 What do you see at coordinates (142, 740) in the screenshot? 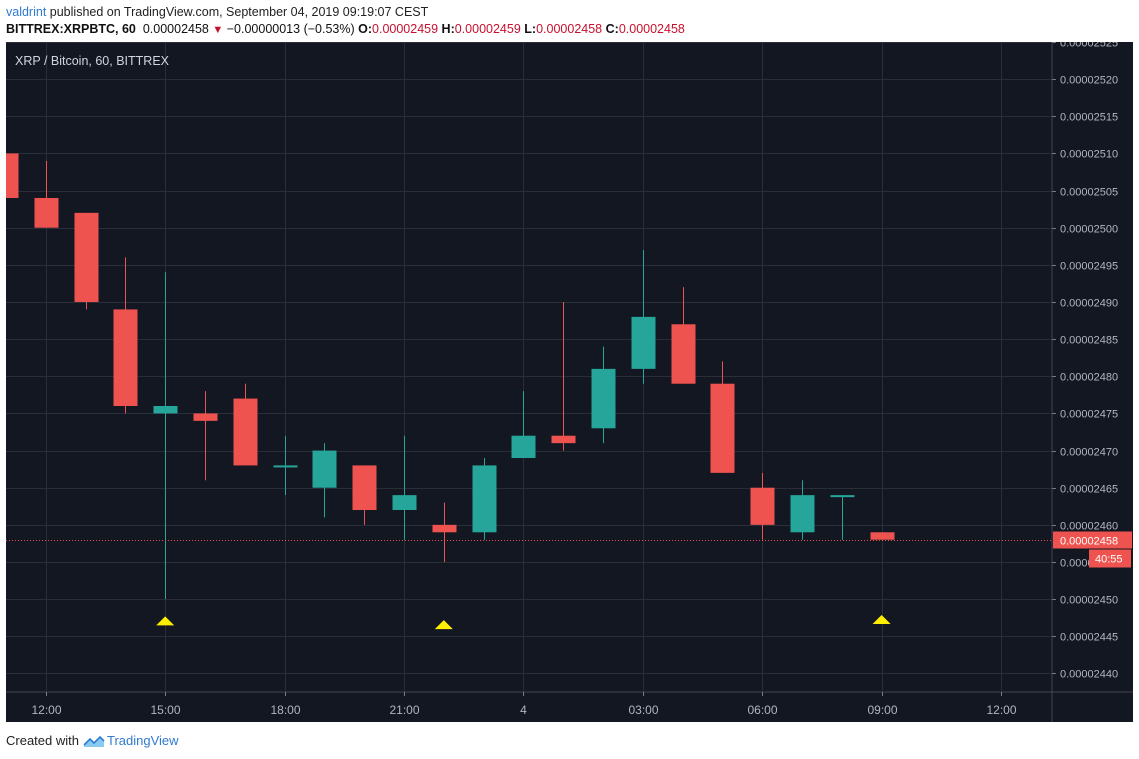
I see `tradingview-link: TradingView` at bounding box center [142, 740].